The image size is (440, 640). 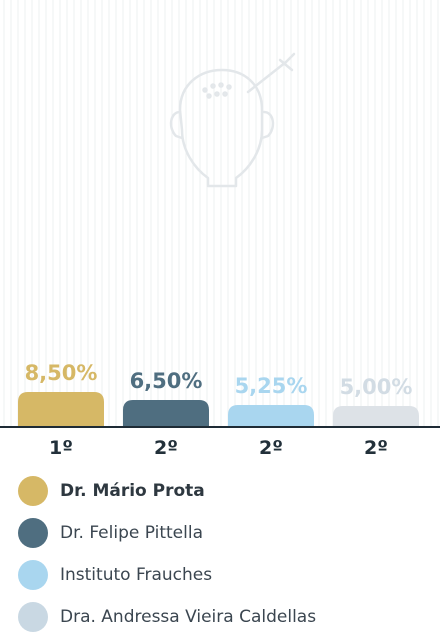 What do you see at coordinates (223, 575) in the screenshot?
I see `legend-item: Instituto Frauches` at bounding box center [223, 575].